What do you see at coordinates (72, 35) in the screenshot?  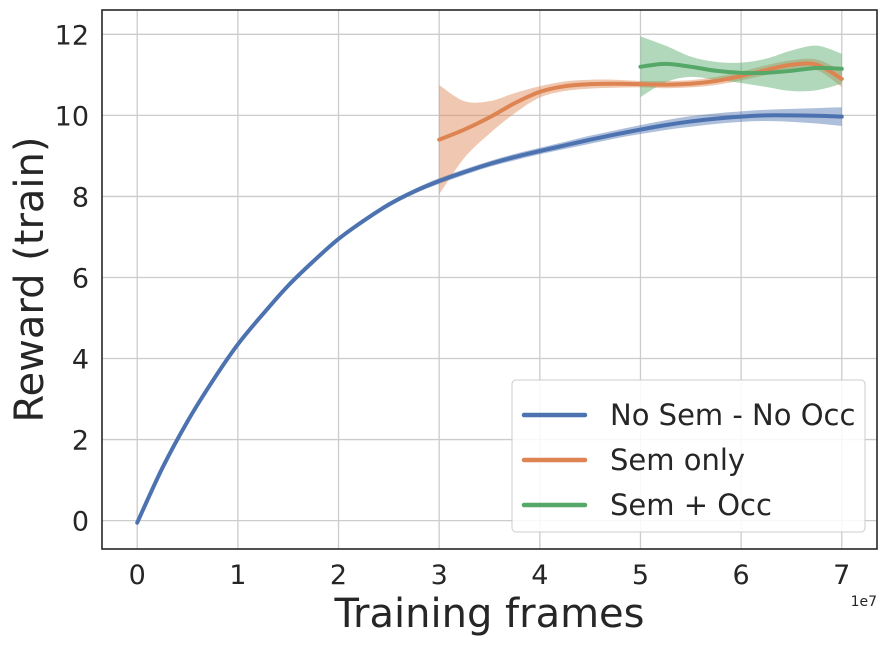 I see `y-tick-label: 12` at bounding box center [72, 35].